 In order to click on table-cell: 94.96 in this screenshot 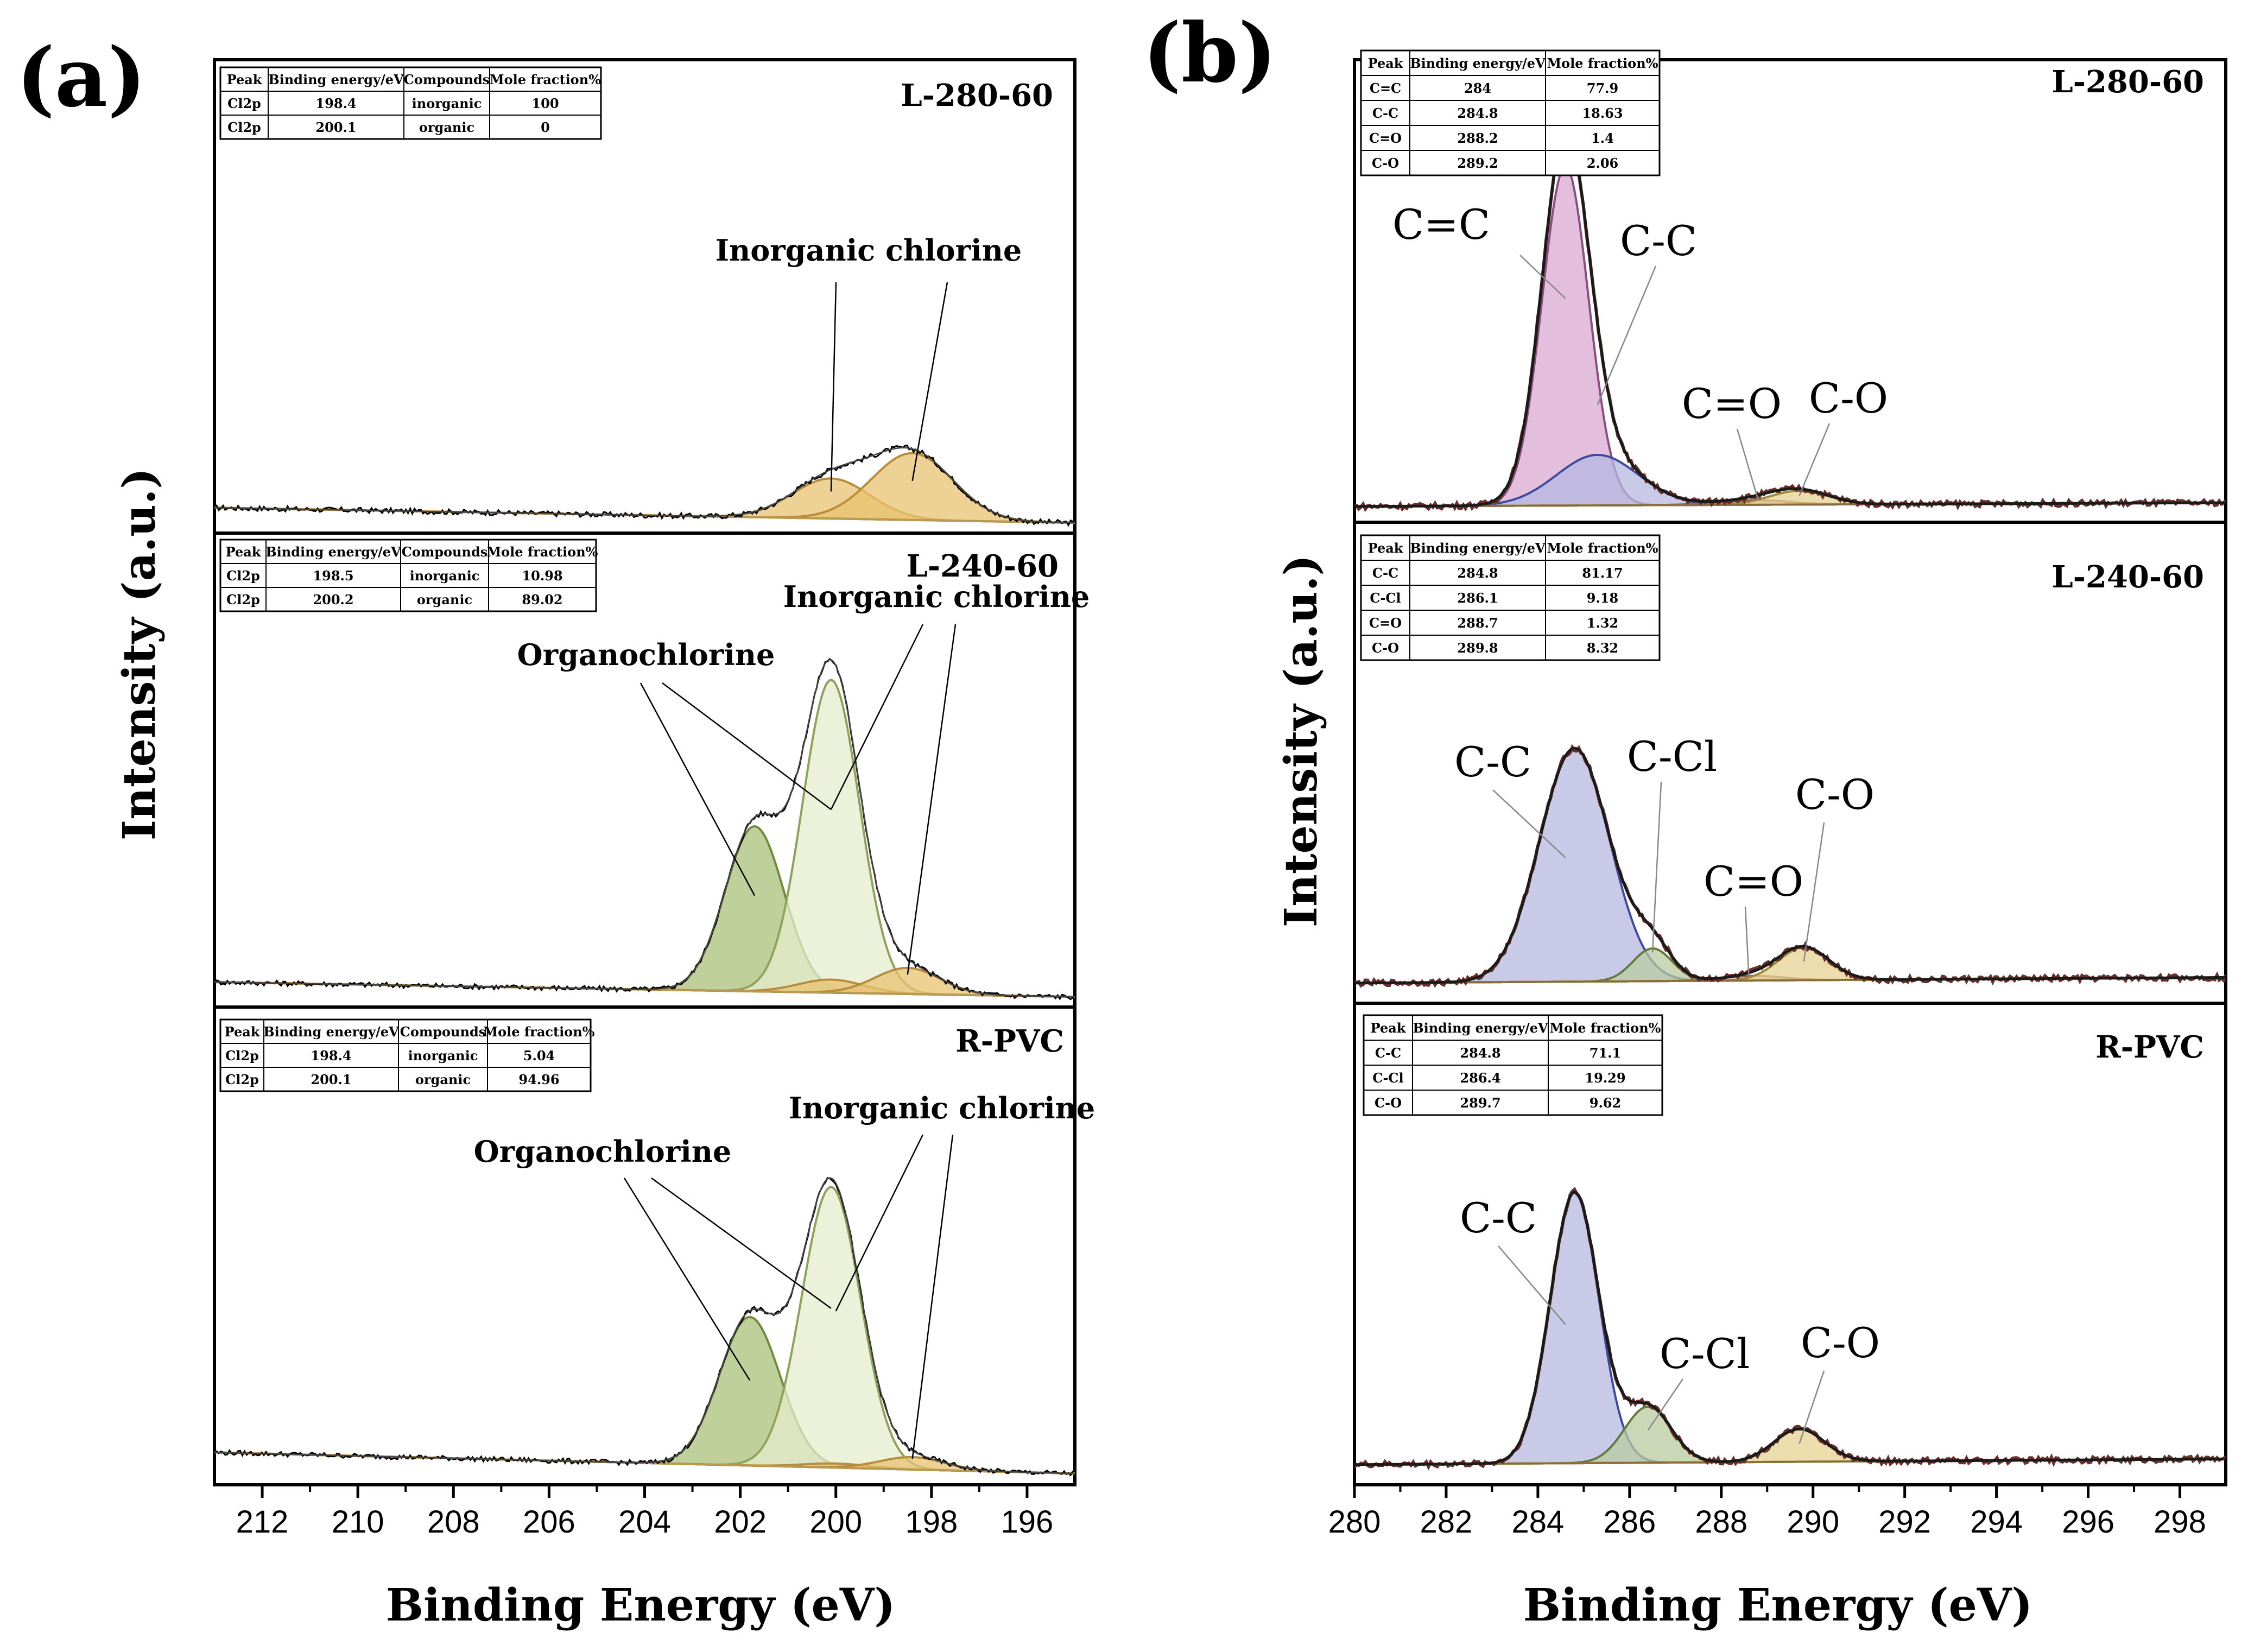, I will do `click(538, 1079)`.